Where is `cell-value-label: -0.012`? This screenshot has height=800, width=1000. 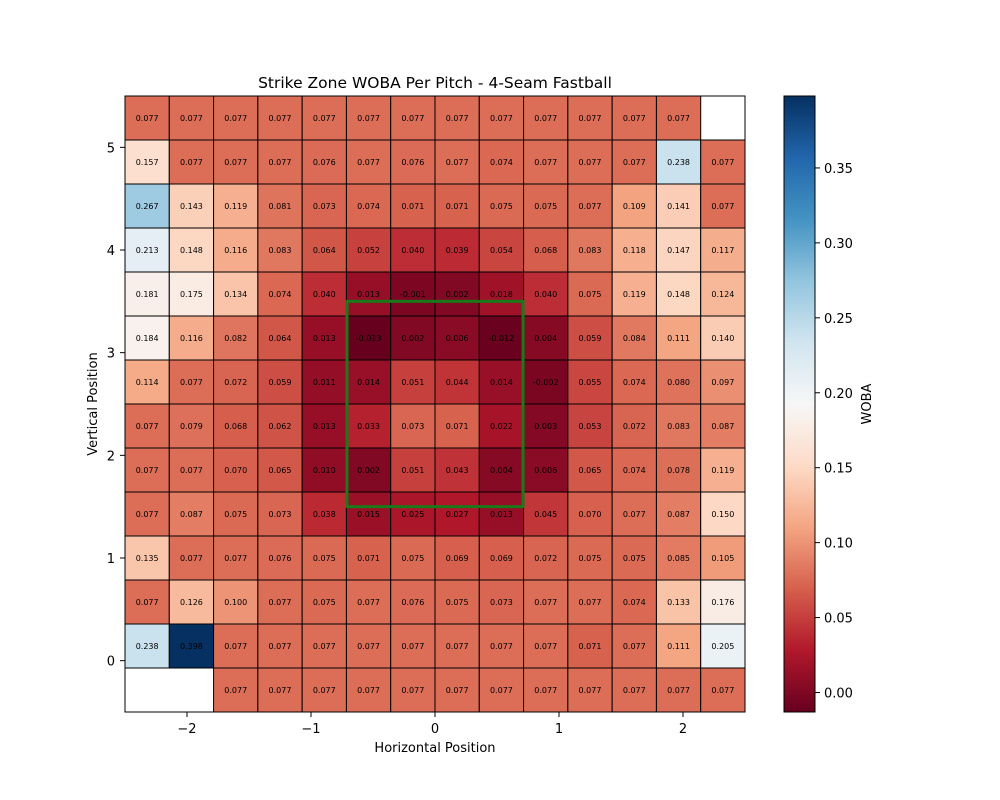
cell-value-label: -0.012 is located at coordinates (502, 338).